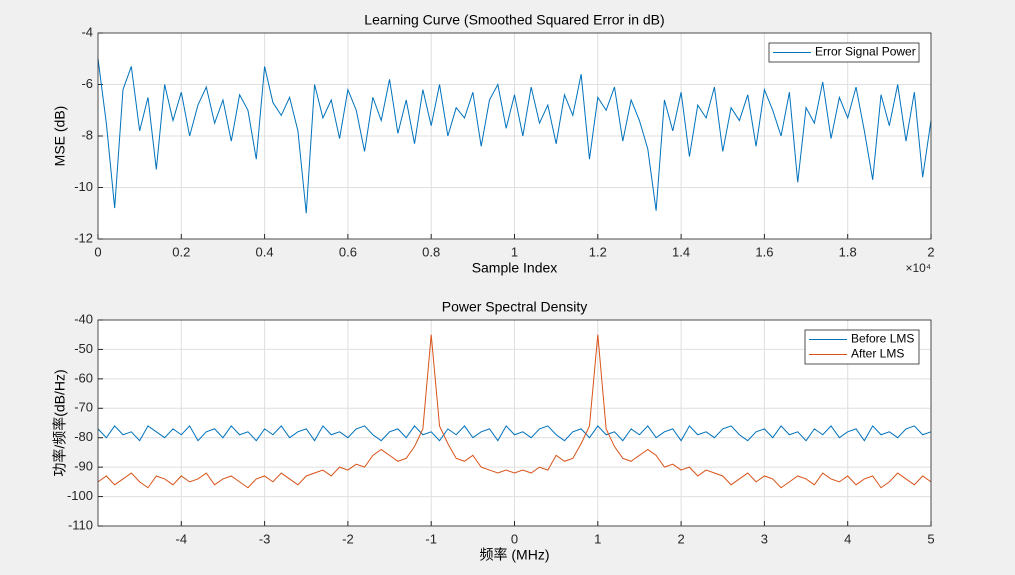 This screenshot has width=1015, height=575. Describe the element at coordinates (60, 422) in the screenshot. I see `y-axis-label: 功率/频率(dB/Hz)` at that location.